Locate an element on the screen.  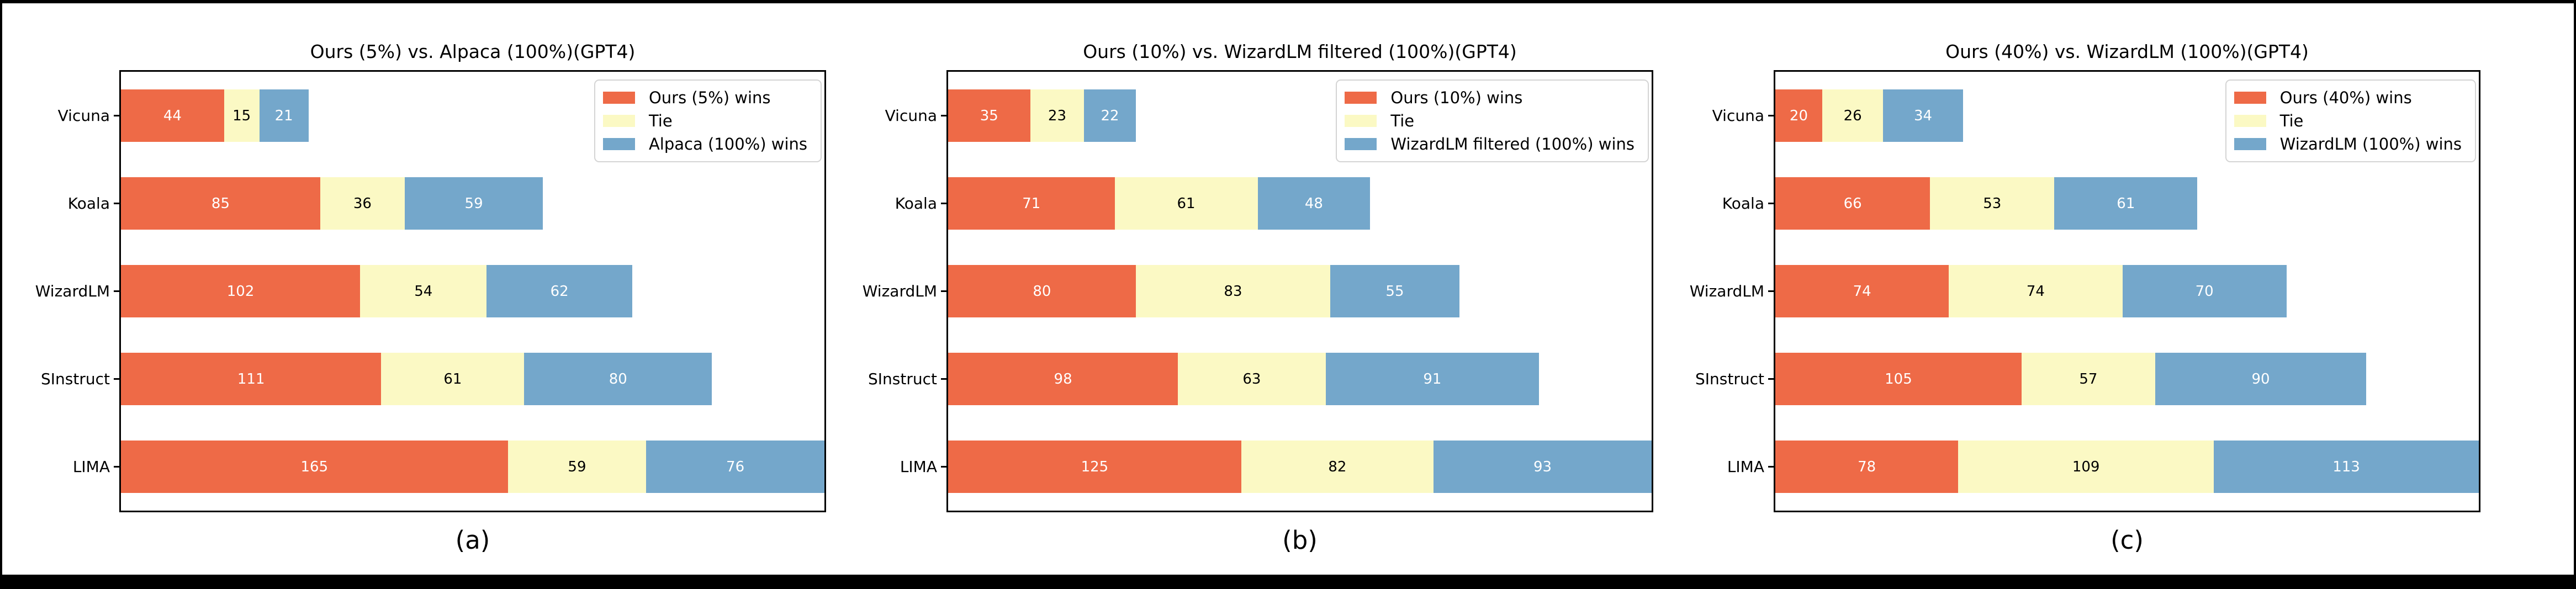
legend-entry: Tie is located at coordinates (2348, 120).